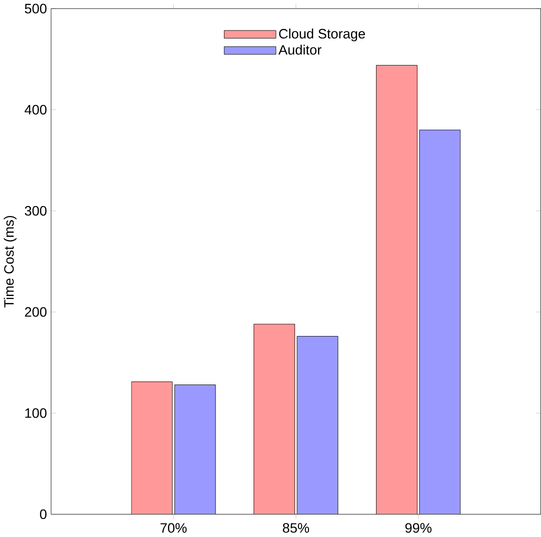 This screenshot has width=541, height=537. Describe the element at coordinates (300, 49) in the screenshot. I see `legend-label: Auditor` at that location.